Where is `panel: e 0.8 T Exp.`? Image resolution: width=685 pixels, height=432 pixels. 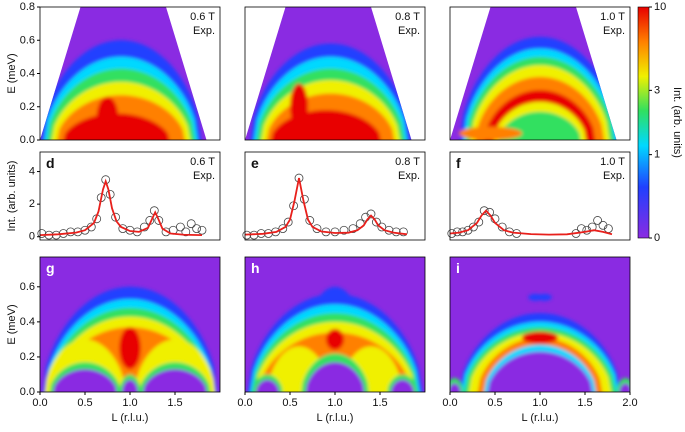
panel: e 0.8 T Exp. is located at coordinates (334, 196).